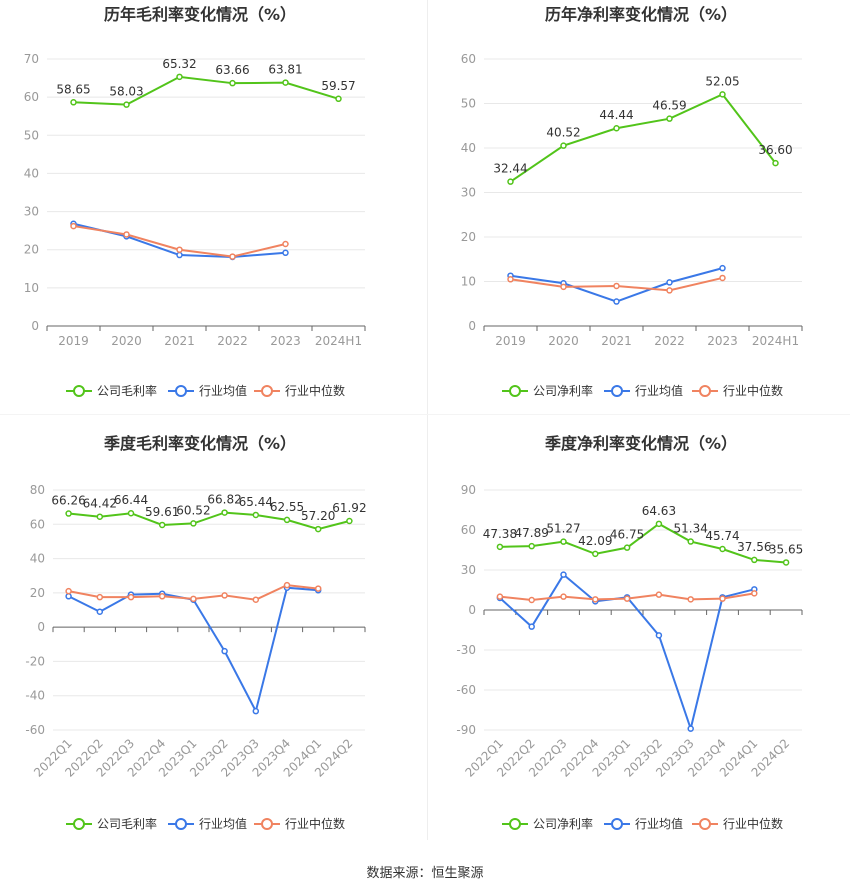 The width and height of the screenshot is (850, 891). Describe the element at coordinates (563, 823) in the screenshot. I see `legend-label: 公司净利率` at that location.